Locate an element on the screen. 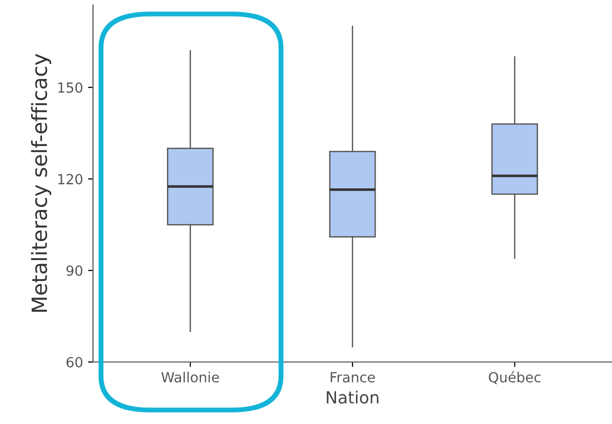 The image size is (612, 424). x-tick-label: Wallonie is located at coordinates (190, 377).